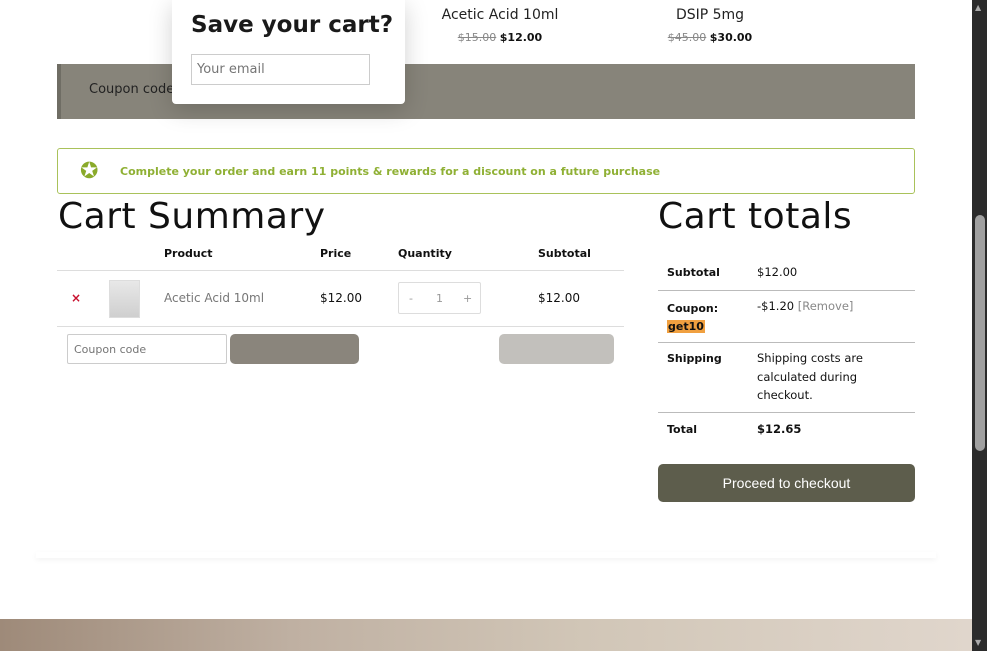 The height and width of the screenshot is (651, 987). What do you see at coordinates (786, 317) in the screenshot?
I see `totals-coupon-row: Coupon: get10 -$1.20 [Remove]` at bounding box center [786, 317].